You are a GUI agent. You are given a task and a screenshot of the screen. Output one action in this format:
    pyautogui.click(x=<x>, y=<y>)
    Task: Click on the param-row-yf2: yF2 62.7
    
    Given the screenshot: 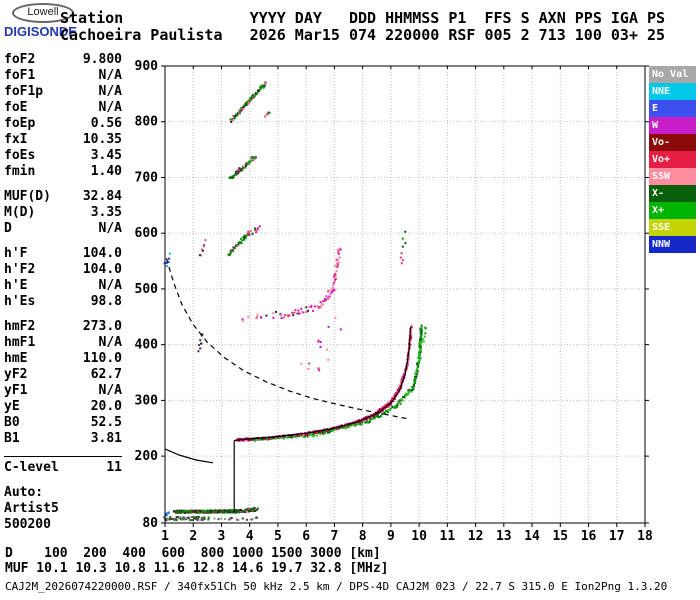 What is the action you would take?
    pyautogui.click(x=63, y=375)
    